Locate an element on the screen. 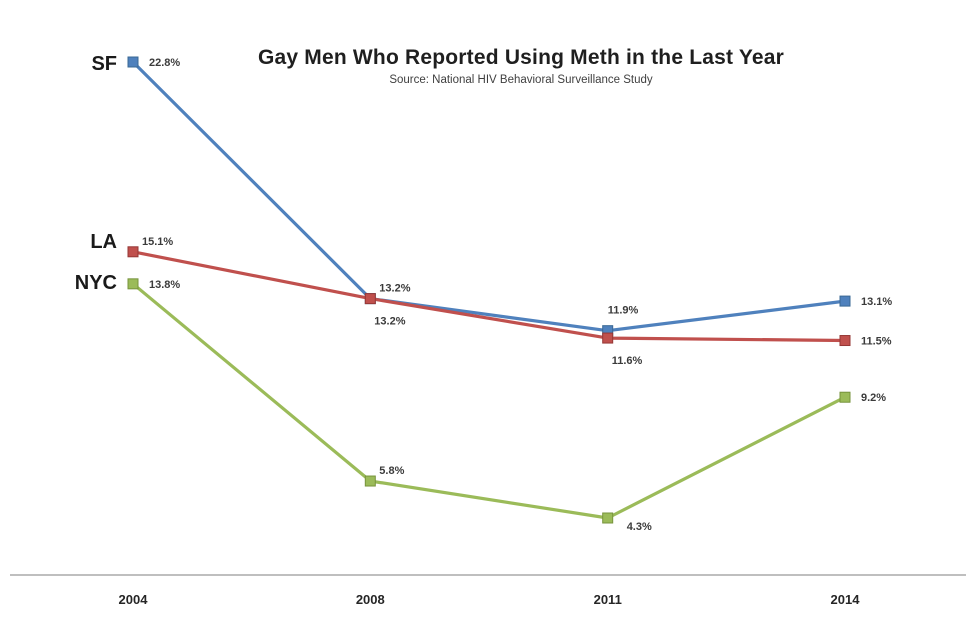 The image size is (980, 638). marker-SF-2004 is located at coordinates (133, 62).